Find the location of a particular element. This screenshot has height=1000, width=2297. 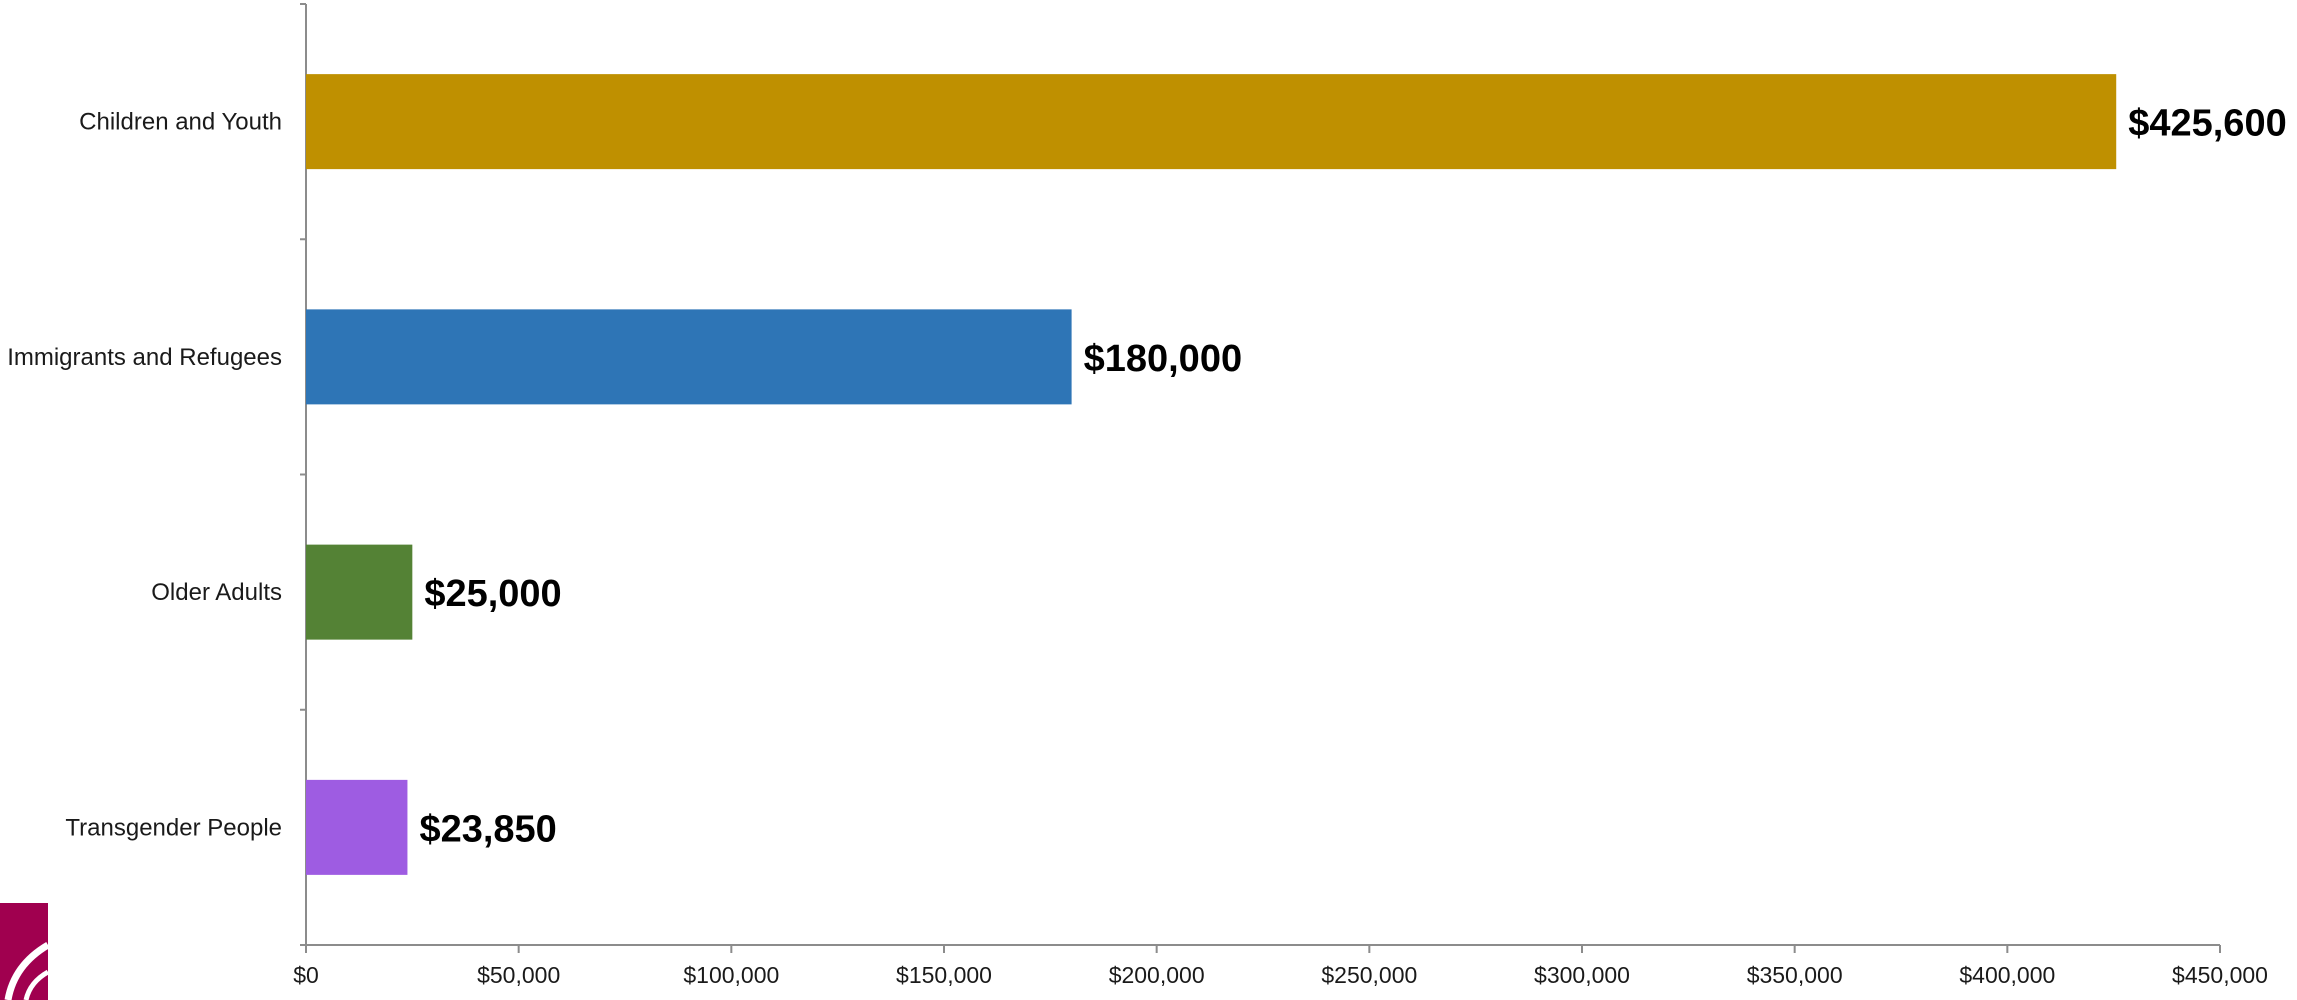

category-label: Immigrants and Refugees is located at coordinates (144, 357).